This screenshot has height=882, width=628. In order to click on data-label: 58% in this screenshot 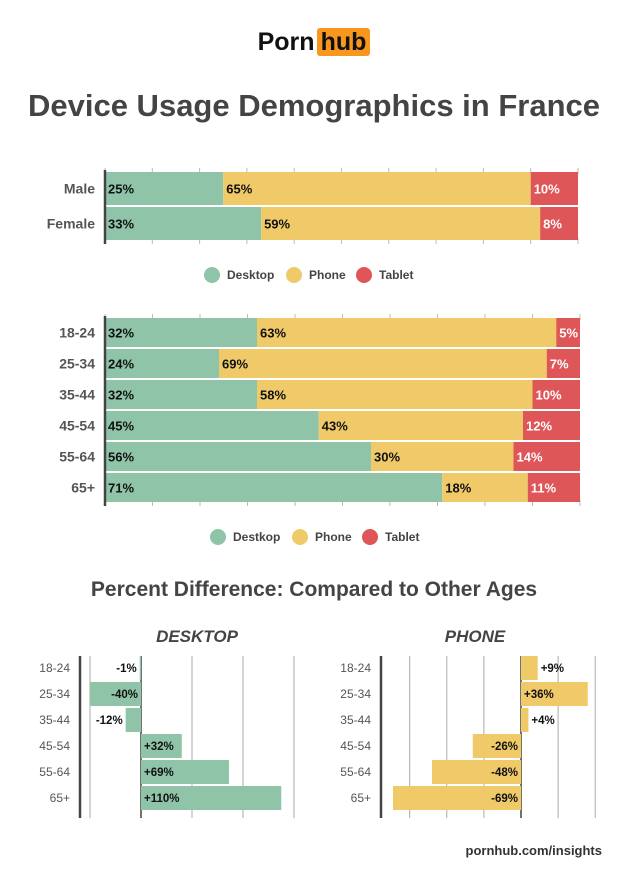, I will do `click(273, 395)`.